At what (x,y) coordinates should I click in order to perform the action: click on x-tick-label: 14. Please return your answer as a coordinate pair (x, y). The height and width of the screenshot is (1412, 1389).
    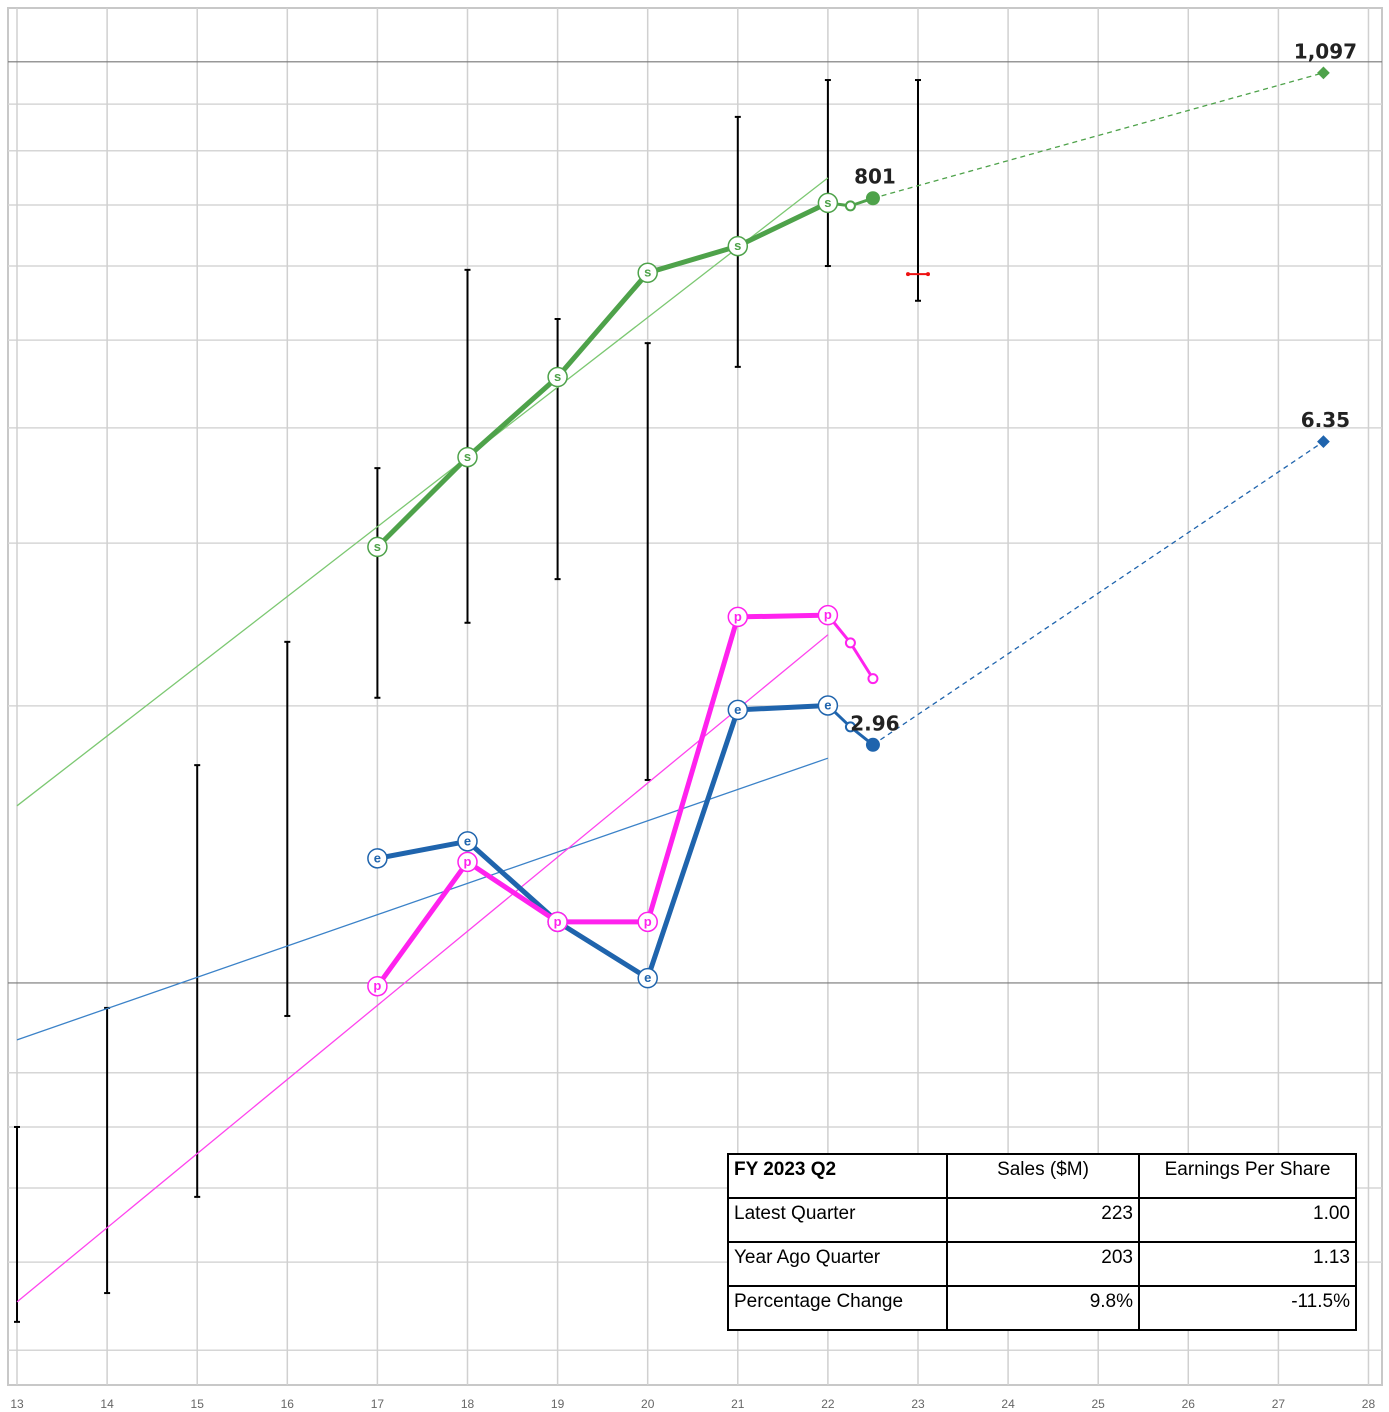
    Looking at the image, I should click on (107, 1404).